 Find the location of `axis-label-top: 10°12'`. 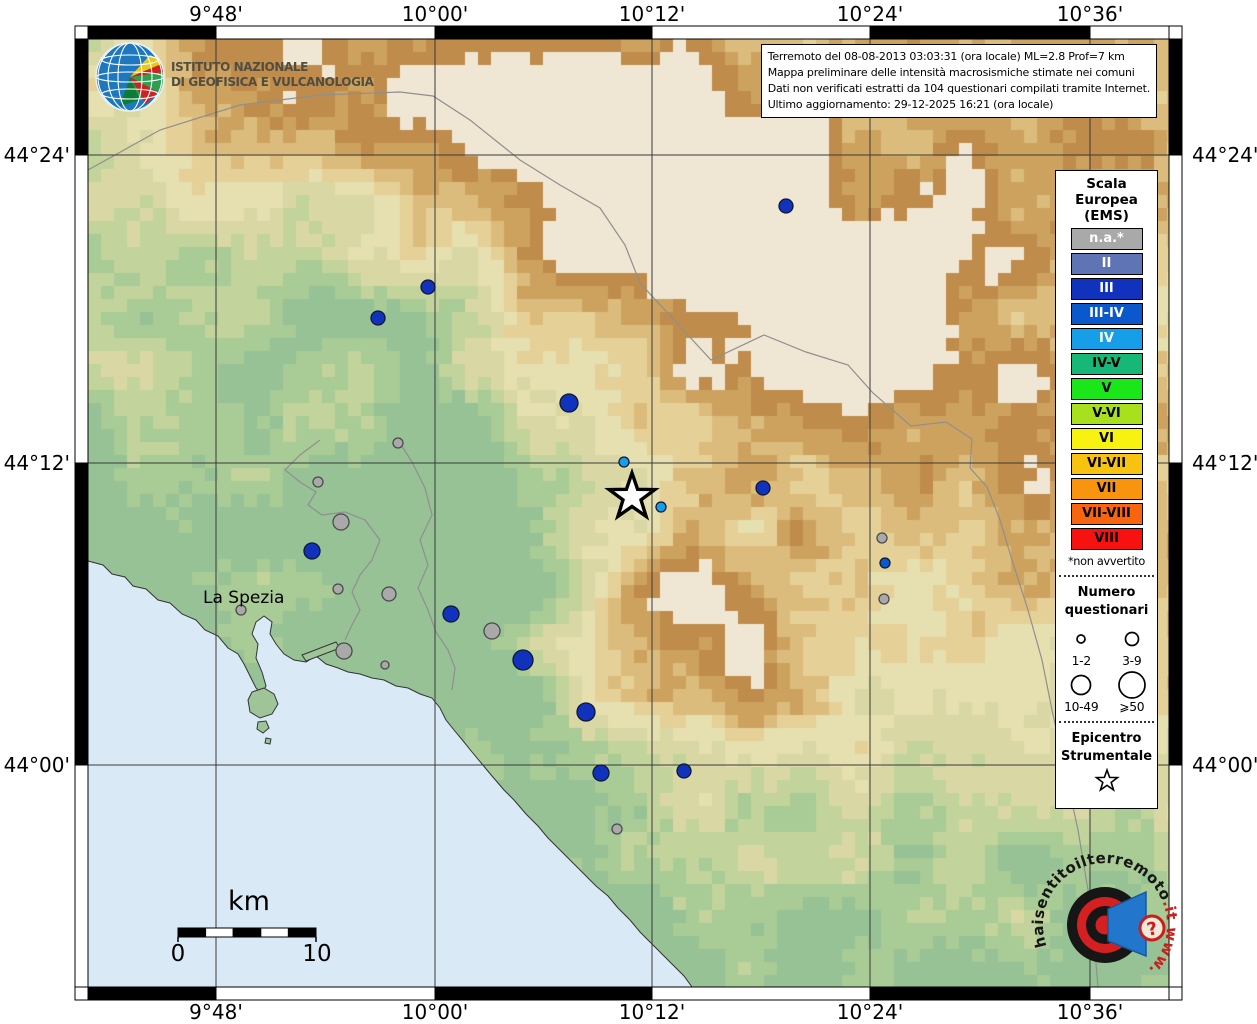

axis-label-top: 10°12' is located at coordinates (652, 14).